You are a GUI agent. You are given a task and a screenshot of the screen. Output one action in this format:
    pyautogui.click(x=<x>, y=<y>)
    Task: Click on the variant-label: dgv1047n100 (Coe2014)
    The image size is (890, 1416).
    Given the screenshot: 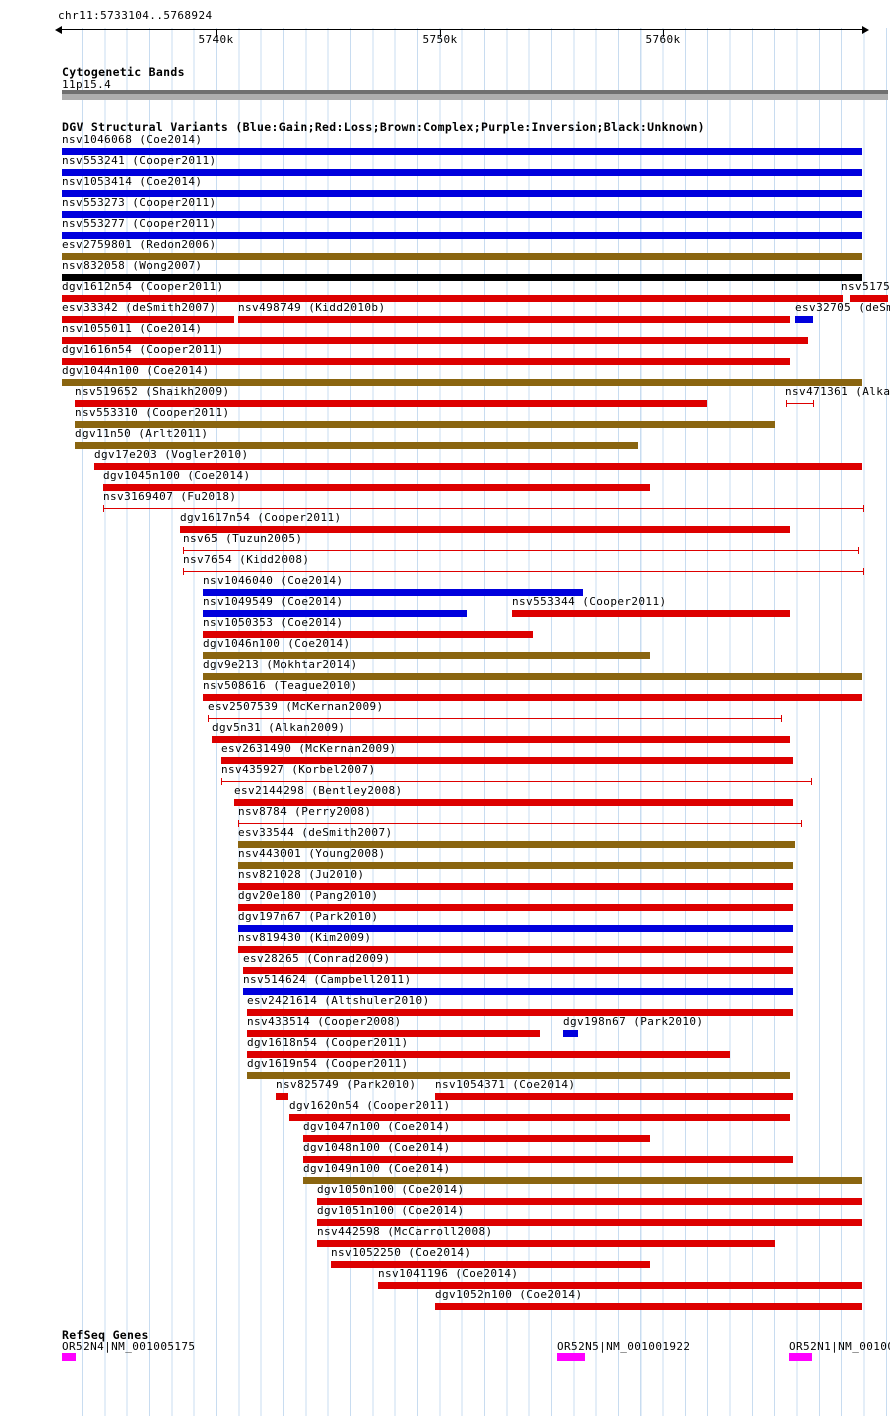 What is the action you would take?
    pyautogui.click(x=377, y=1126)
    